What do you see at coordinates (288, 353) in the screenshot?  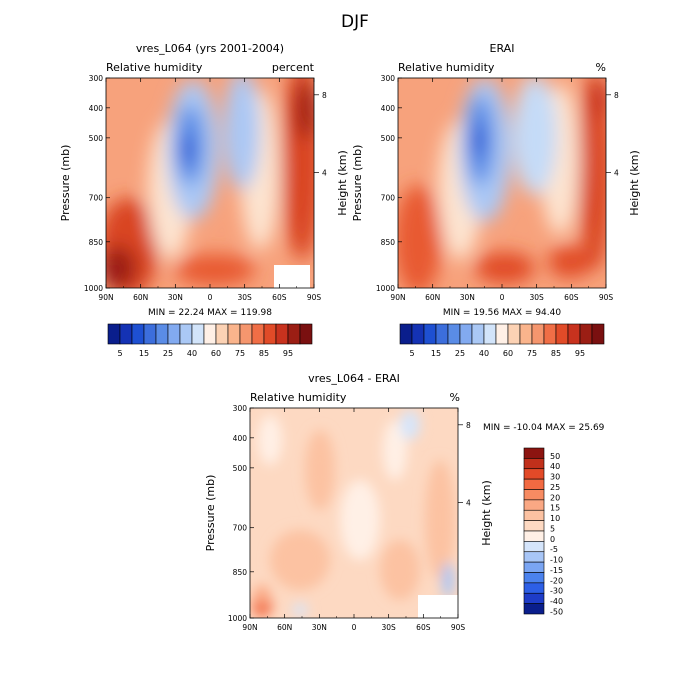 I see `colorbar-label: 95` at bounding box center [288, 353].